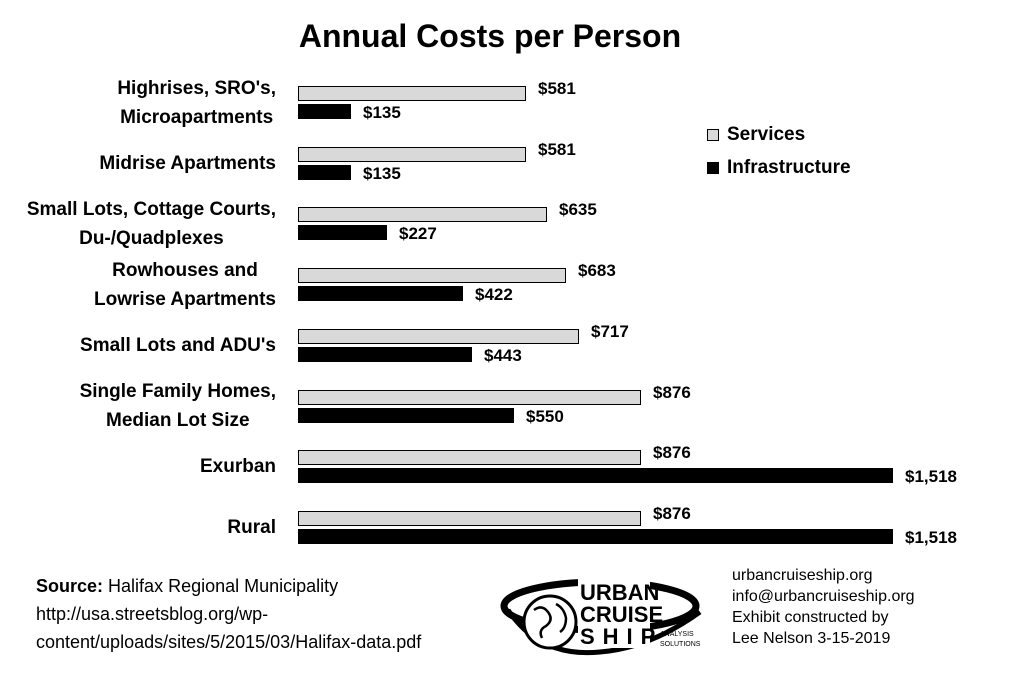 The image size is (1020, 676). I want to click on value-label-services-rowhouses-and-lowrise-apartments: $683, so click(597, 271).